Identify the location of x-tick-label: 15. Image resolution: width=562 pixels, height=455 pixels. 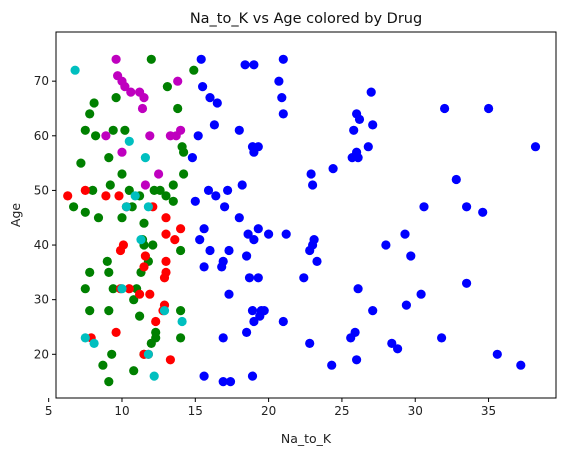
(195, 411).